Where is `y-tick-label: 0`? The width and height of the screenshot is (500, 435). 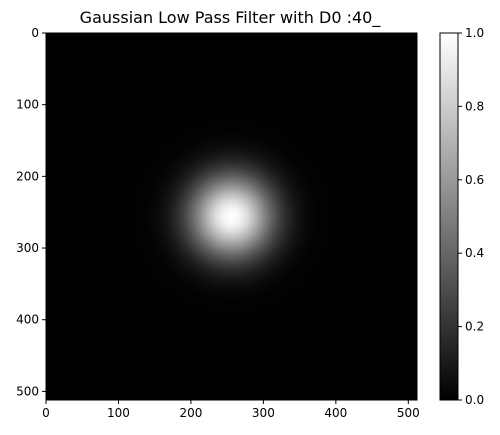 y-tick-label: 0 is located at coordinates (35, 33).